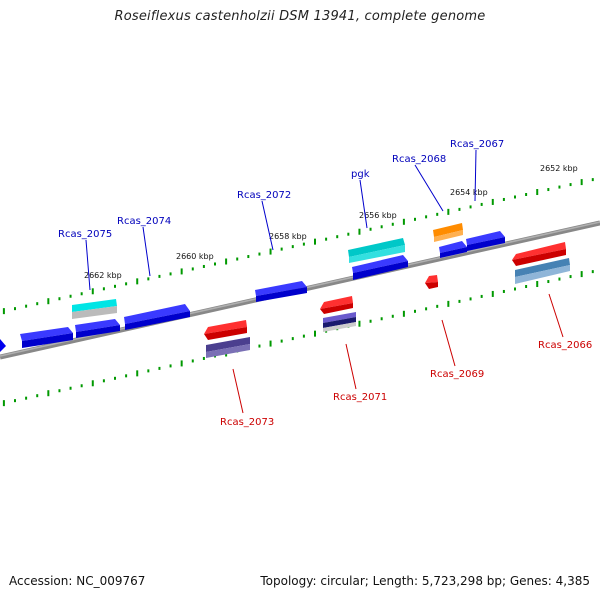  Describe the element at coordinates (380, 267) in the screenshot. I see `gene-arrow-pgk` at that location.